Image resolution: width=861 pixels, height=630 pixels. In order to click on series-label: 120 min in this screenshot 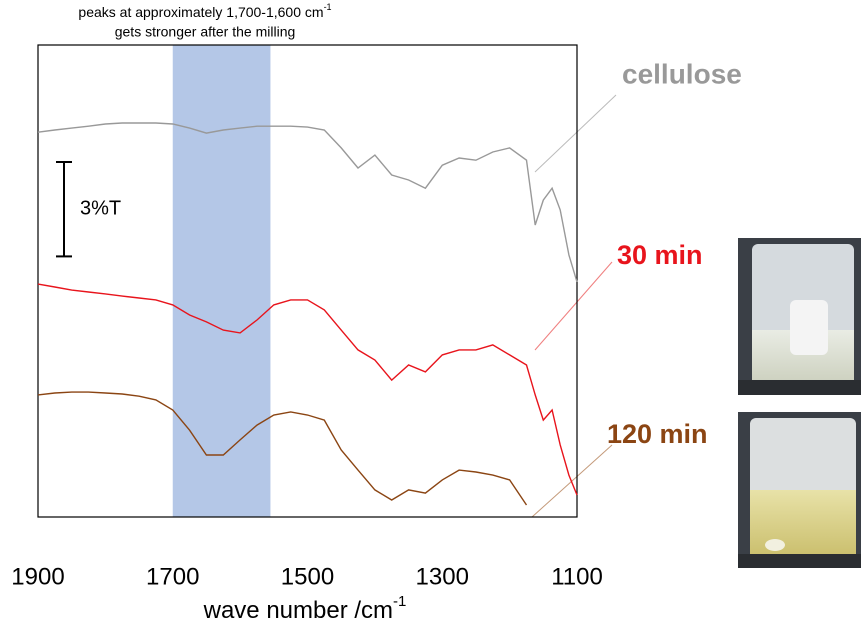, I will do `click(657, 434)`.